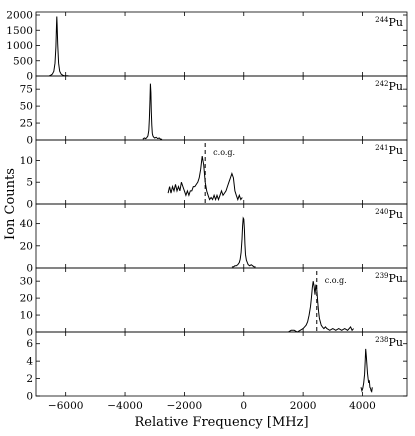 The width and height of the screenshot is (415, 436). I want to click on isotope-label: 241Pu, so click(389, 150).